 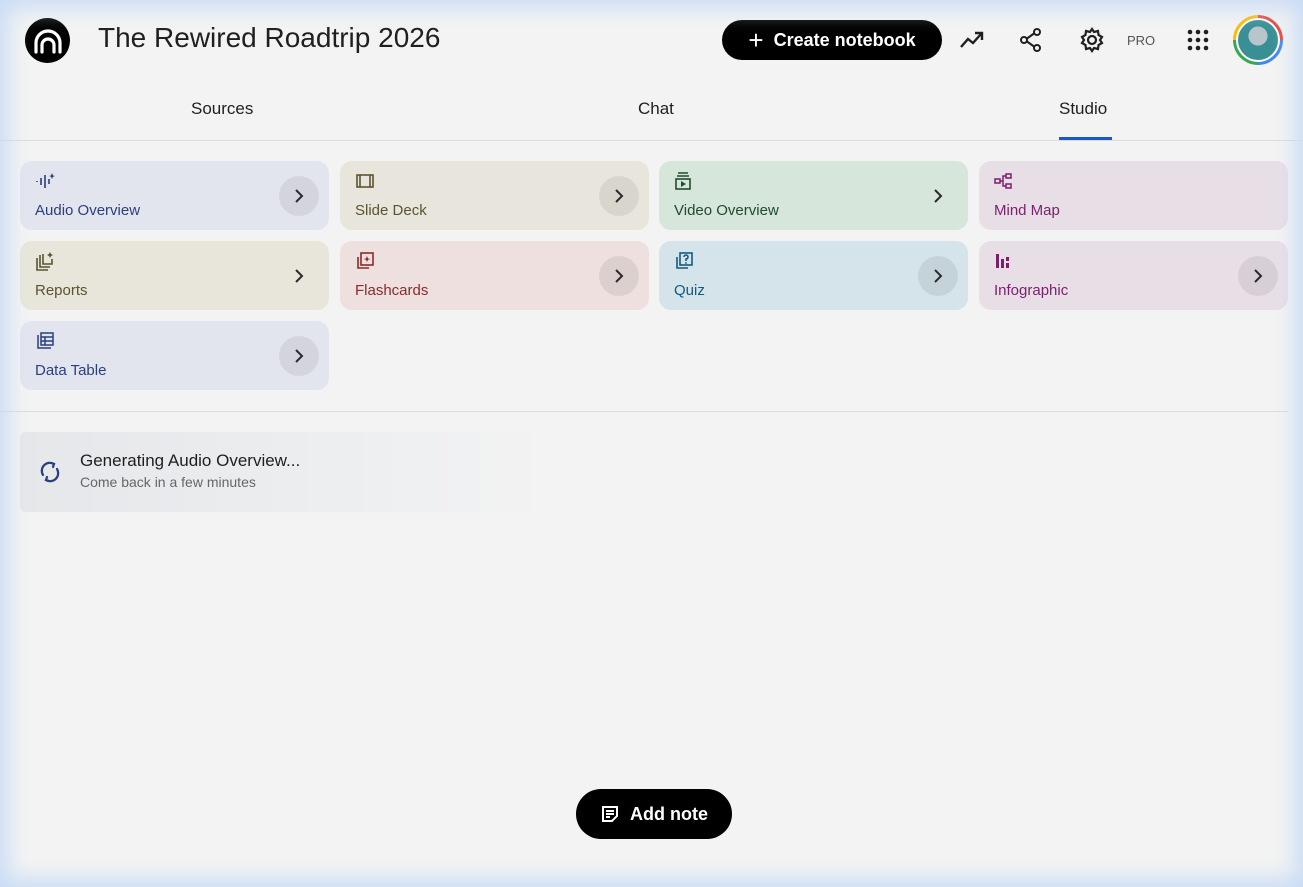 I want to click on studio-card-video-overview: Video Overview, so click(x=813, y=195).